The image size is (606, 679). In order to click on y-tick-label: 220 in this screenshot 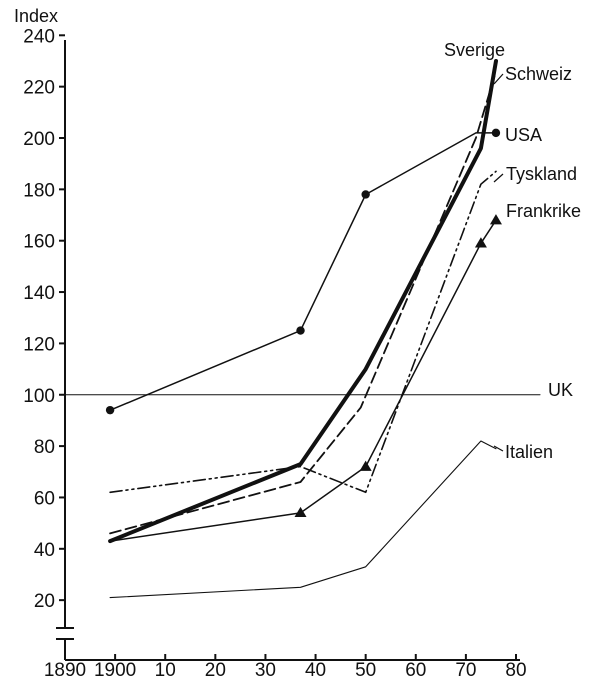, I will do `click(39, 88)`.